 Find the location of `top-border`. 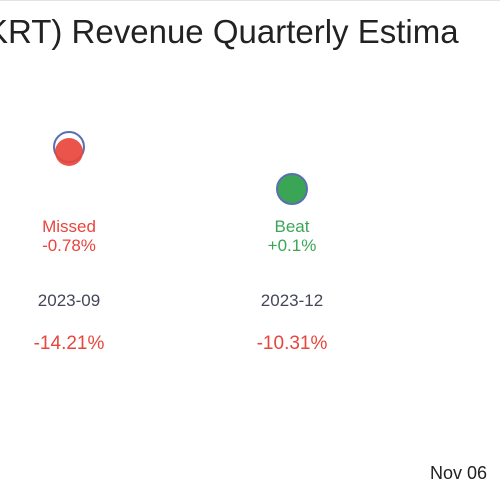

top-border is located at coordinates (250, 0).